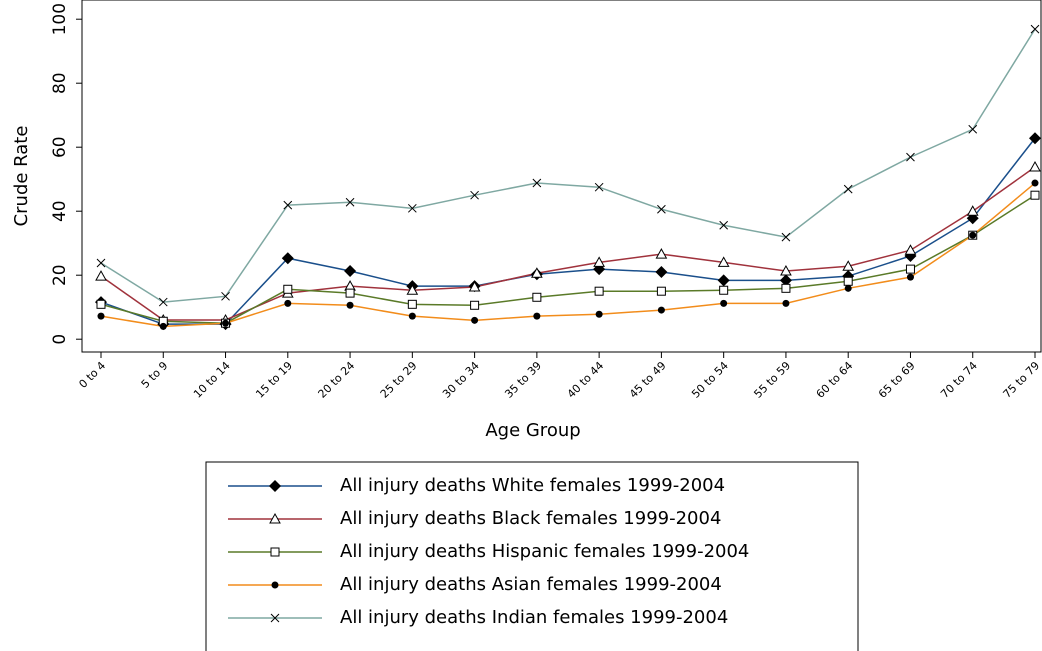 The height and width of the screenshot is (651, 1042). I want to click on x-tick-label: 70 to 74, so click(959, 380).